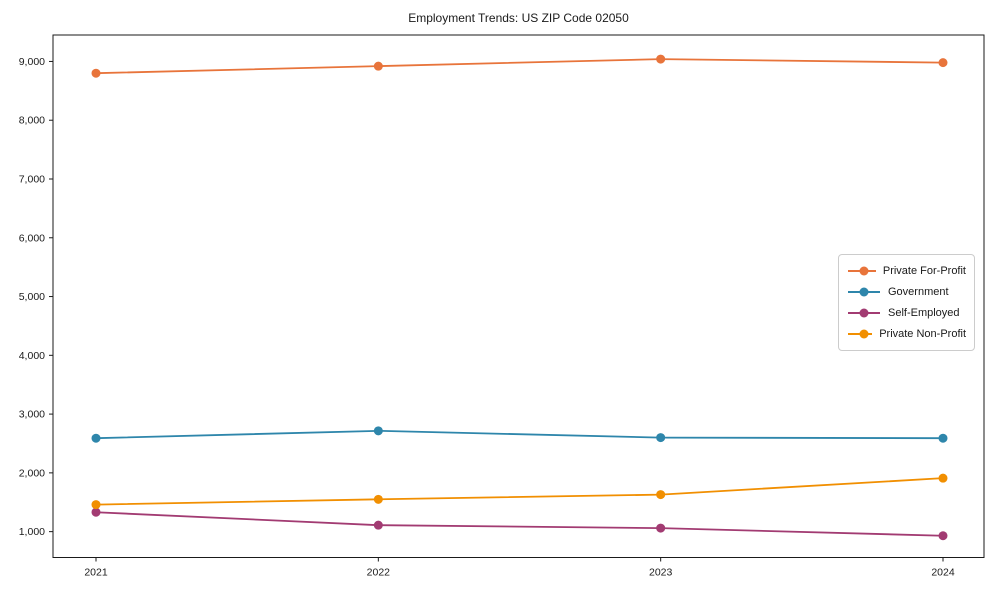 The image size is (1000, 600). What do you see at coordinates (96, 73) in the screenshot?
I see `data-point-private-for-profit-2021` at bounding box center [96, 73].